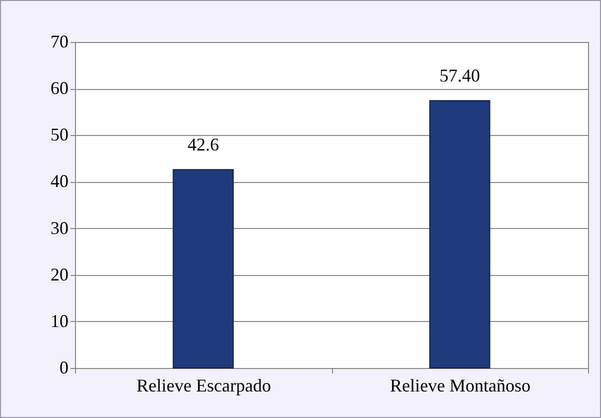 The height and width of the screenshot is (418, 601). I want to click on y-tick-label: 30, so click(59, 228).